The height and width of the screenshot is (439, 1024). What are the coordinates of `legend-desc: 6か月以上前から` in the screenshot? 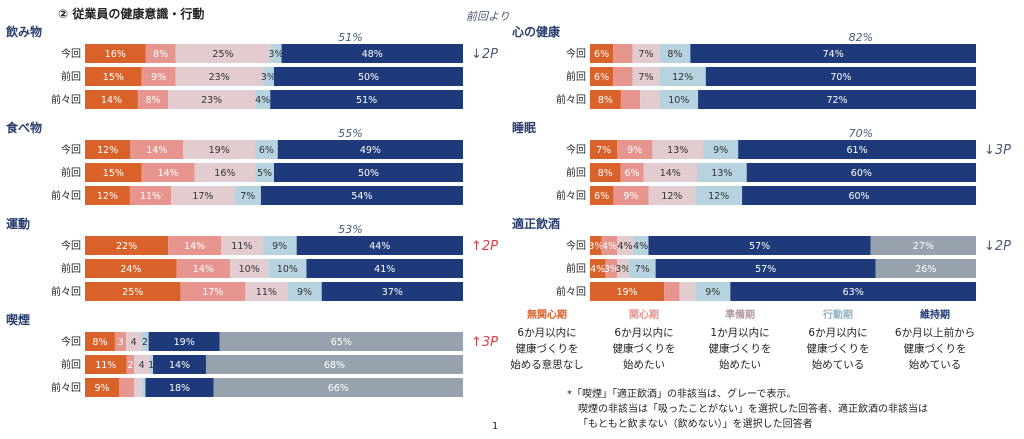 It's located at (935, 332).